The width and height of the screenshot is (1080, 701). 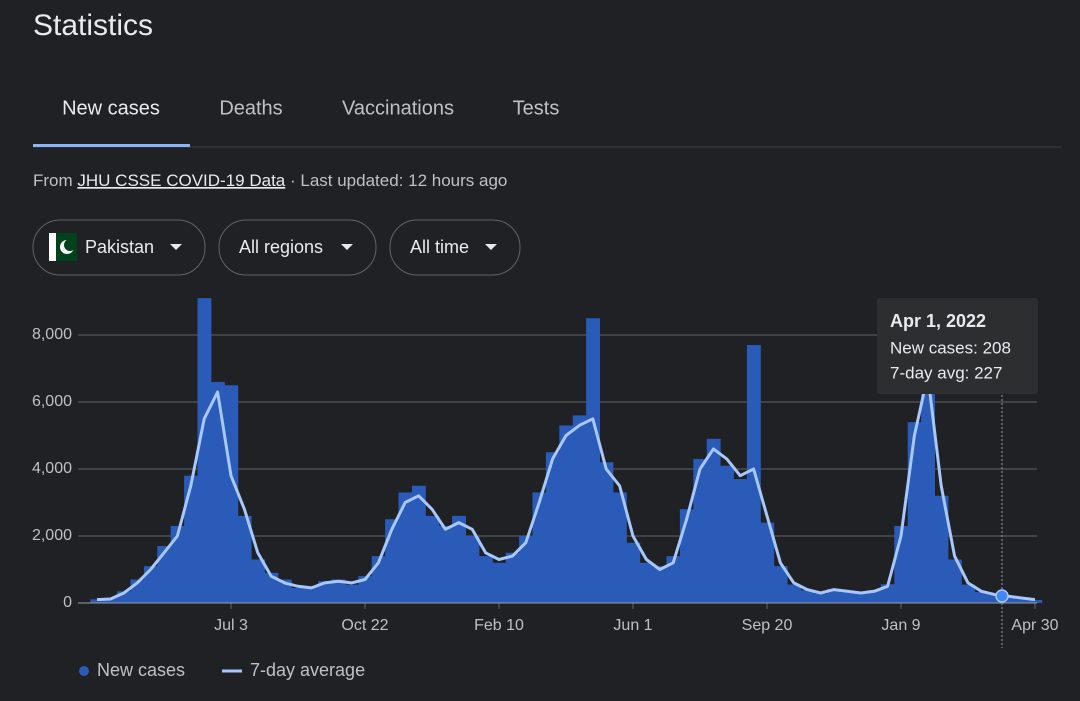 I want to click on y-tick-label: 0, so click(x=67, y=602).